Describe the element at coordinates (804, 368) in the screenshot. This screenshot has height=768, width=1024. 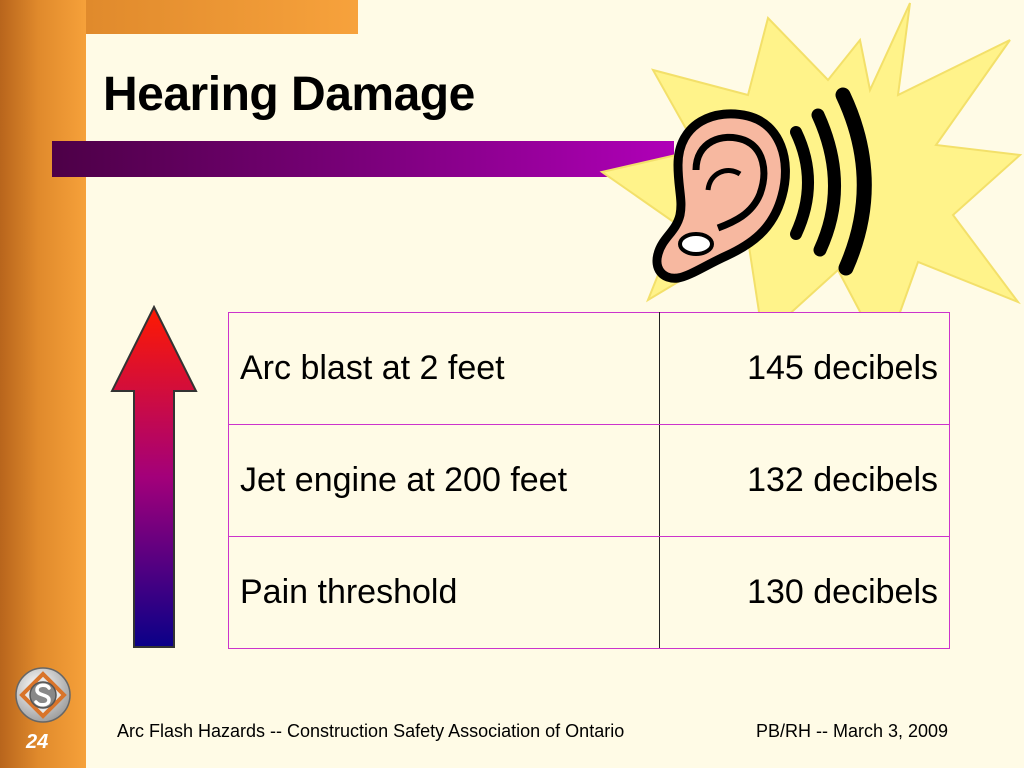
I see `table-cell-decibels: 145 decibels` at that location.